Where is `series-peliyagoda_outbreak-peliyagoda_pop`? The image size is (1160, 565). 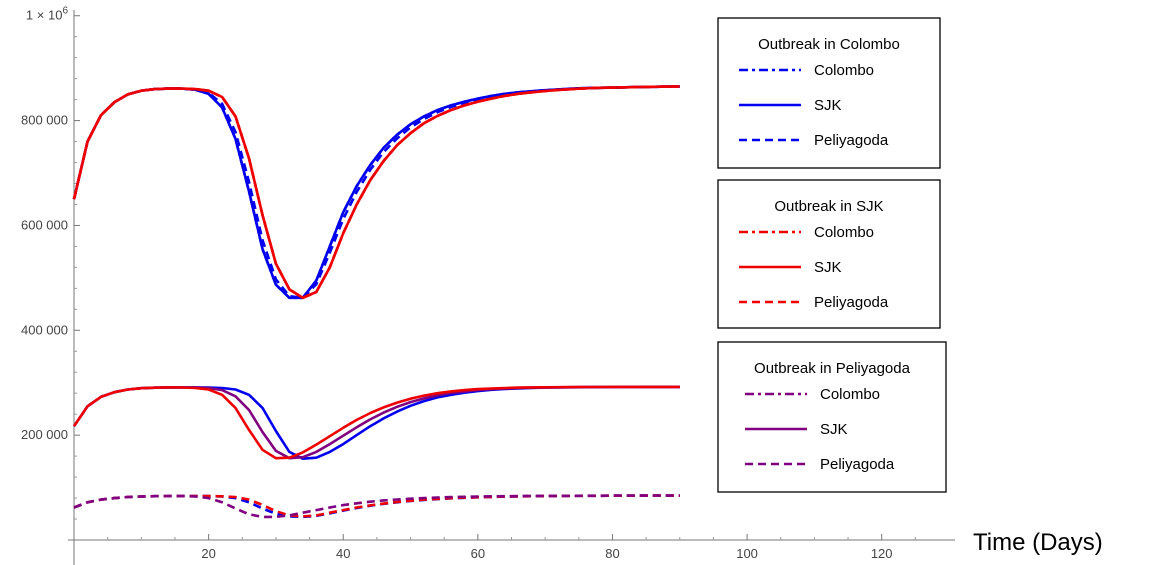 series-peliyagoda_outbreak-peliyagoda_pop is located at coordinates (376, 506).